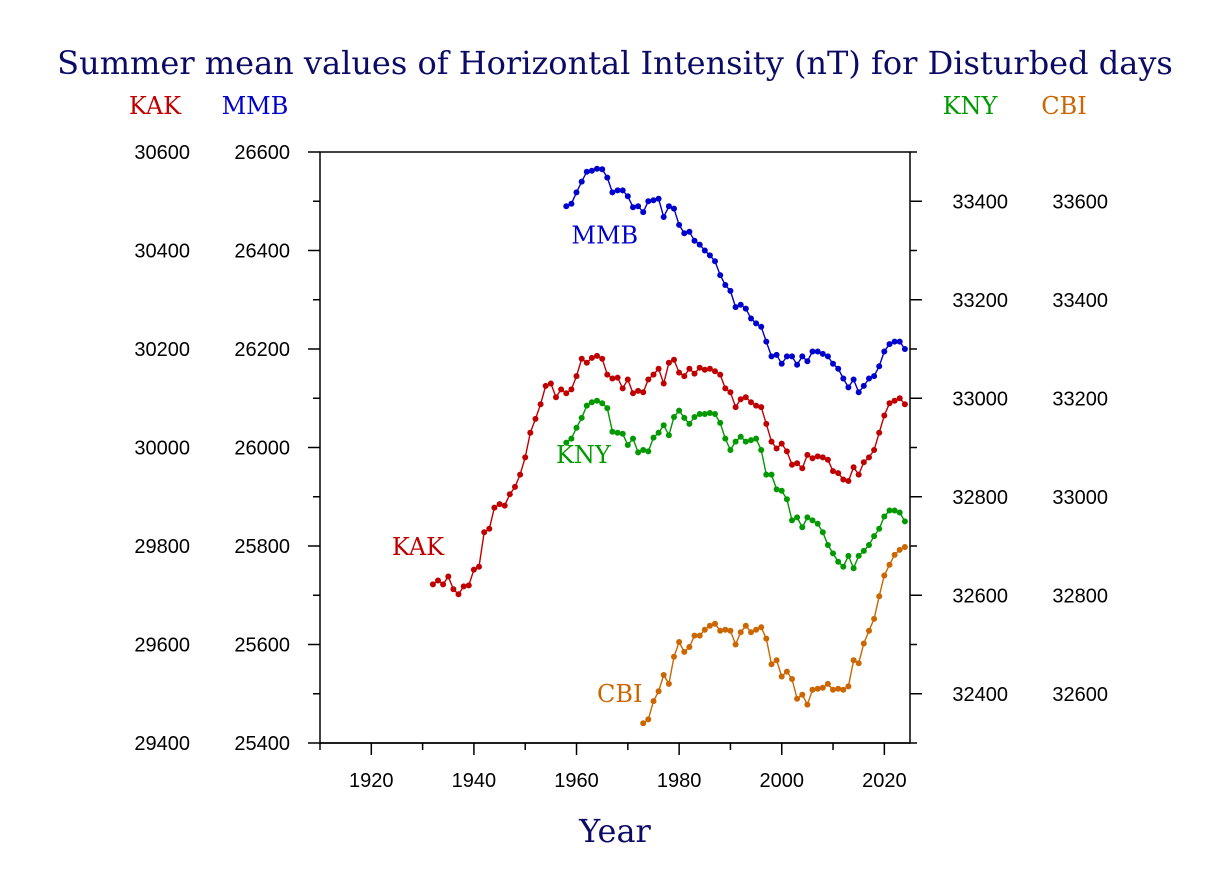  I want to click on x-tick-label: 1980, so click(679, 781).